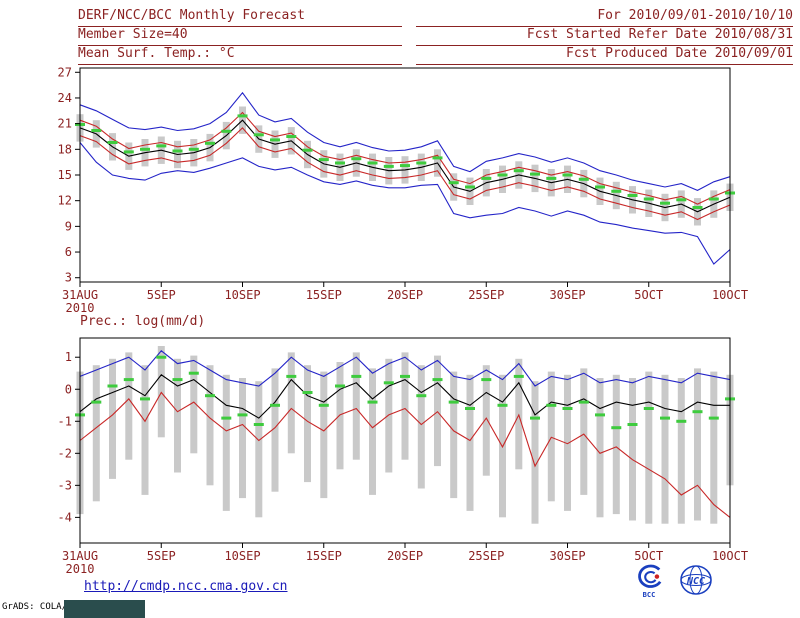 The width and height of the screenshot is (800, 618). I want to click on bcc-outer-arc, so click(650, 576).